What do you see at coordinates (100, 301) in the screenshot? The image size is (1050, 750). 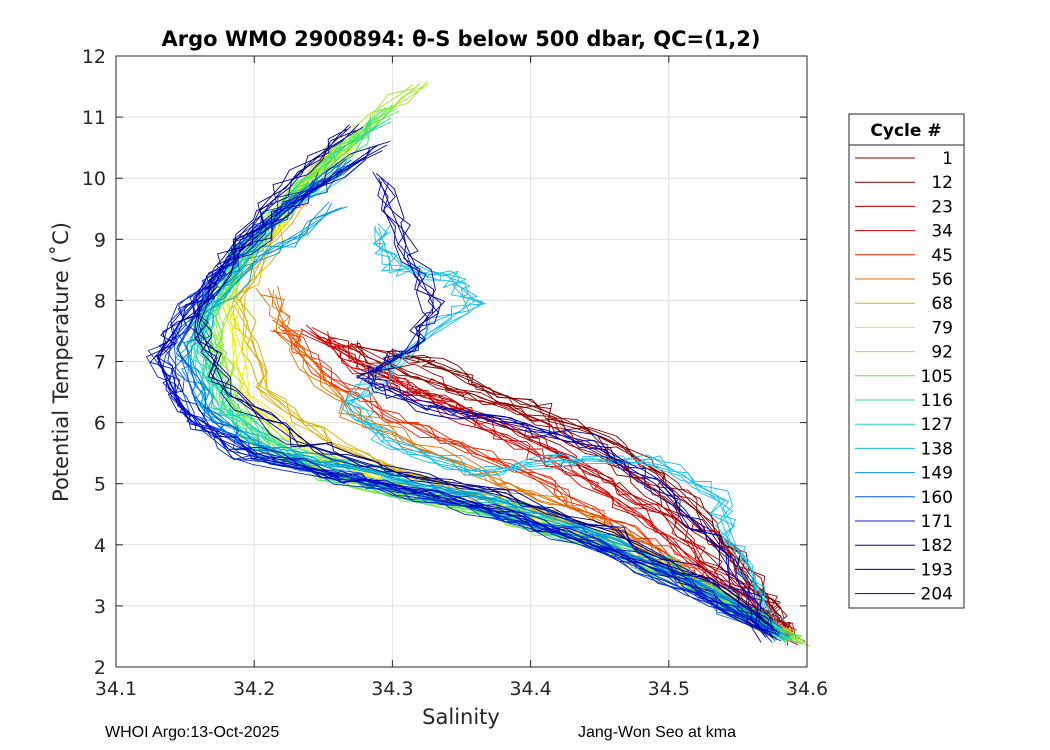 I see `y-tick-label: 8` at bounding box center [100, 301].